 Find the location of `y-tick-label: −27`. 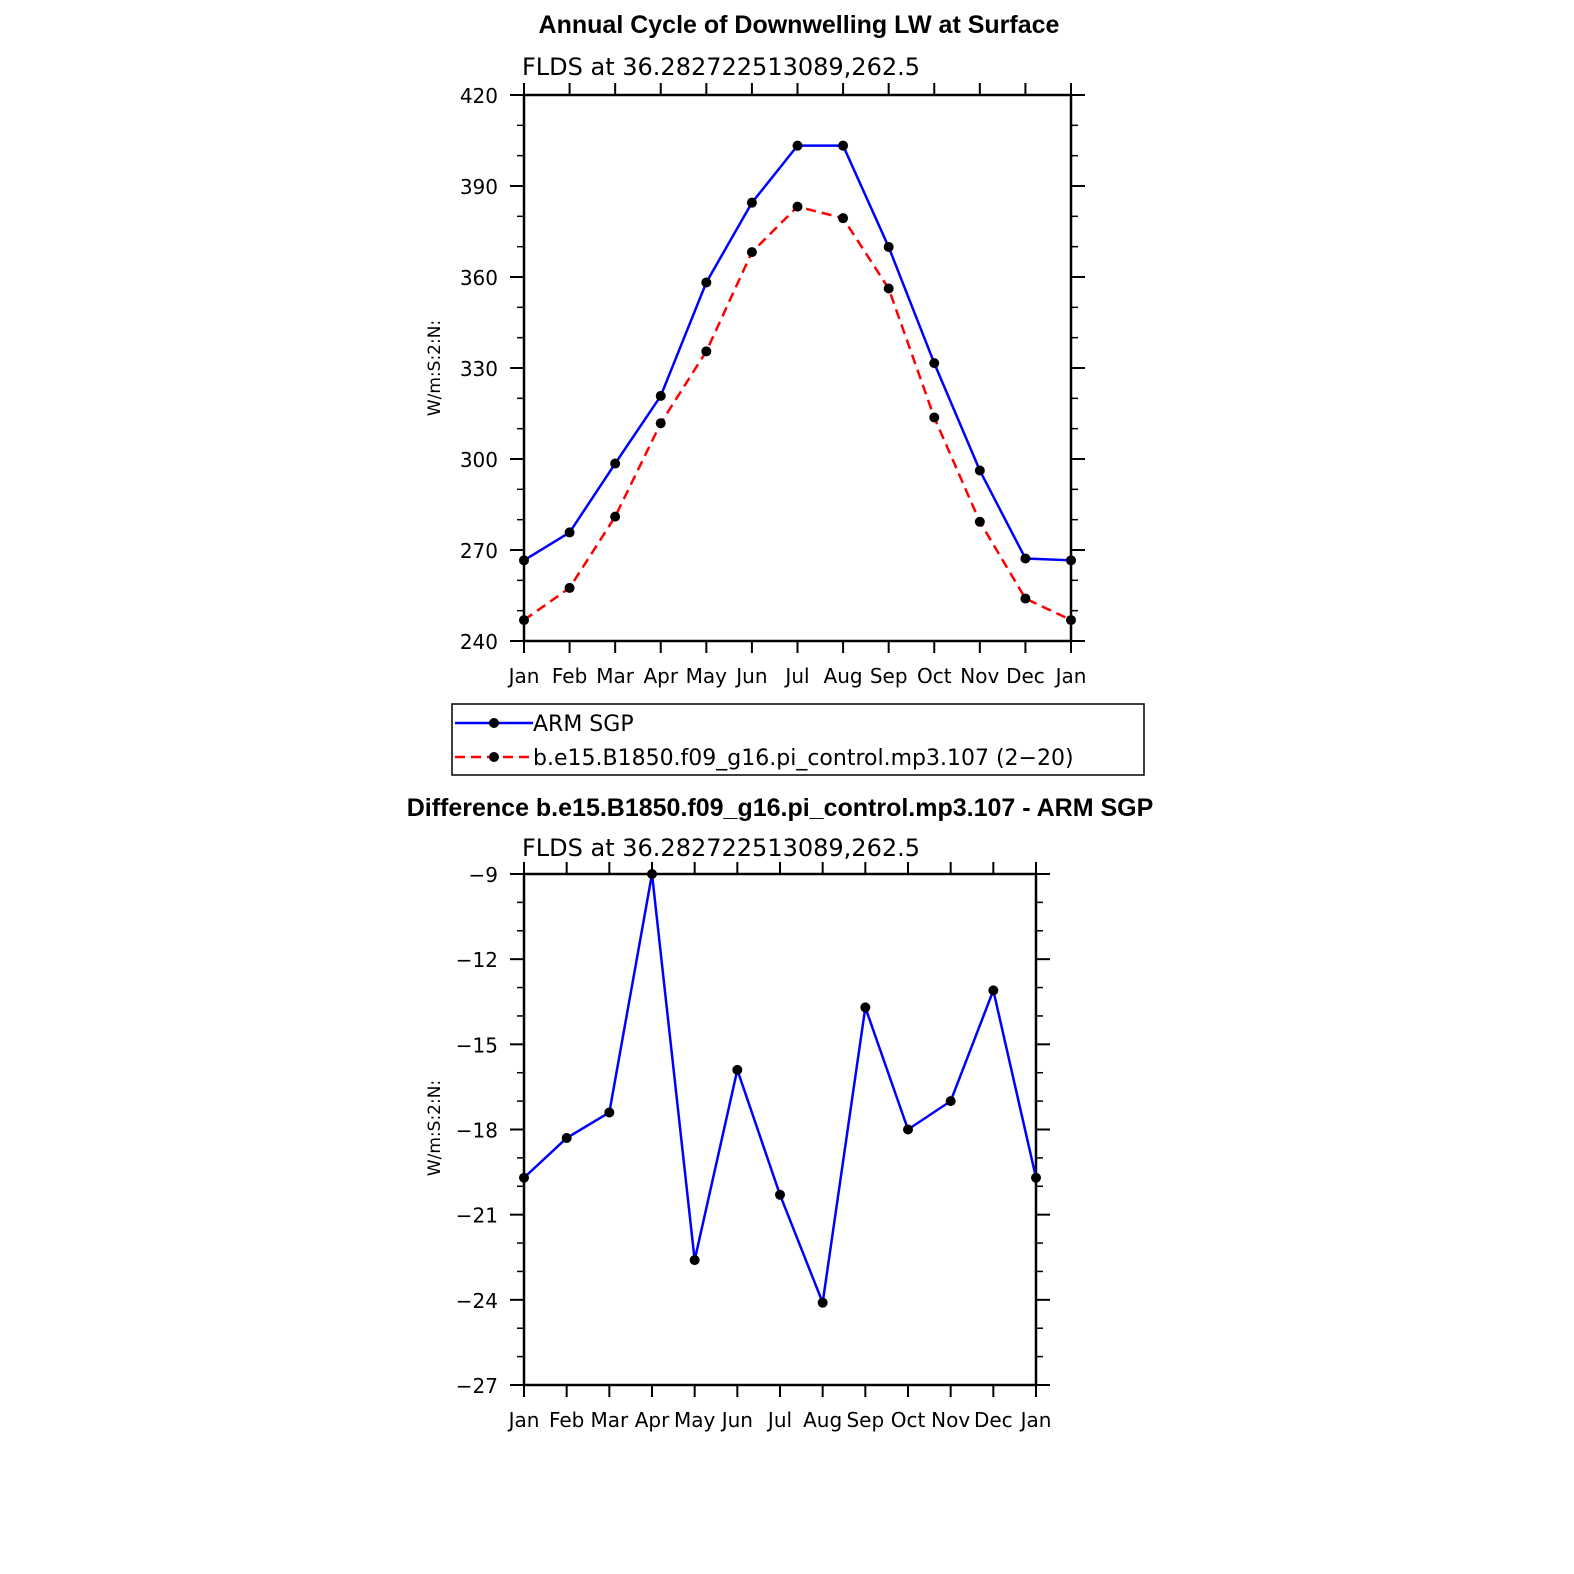

y-tick-label: −27 is located at coordinates (477, 1386).